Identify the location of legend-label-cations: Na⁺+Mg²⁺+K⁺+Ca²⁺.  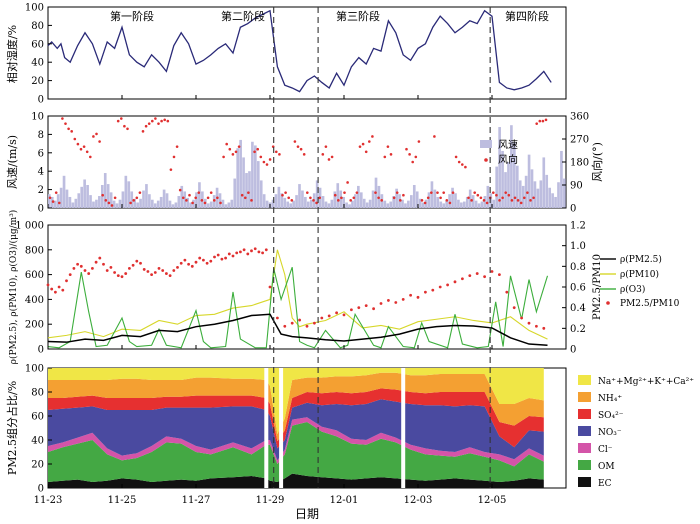
(646, 382).